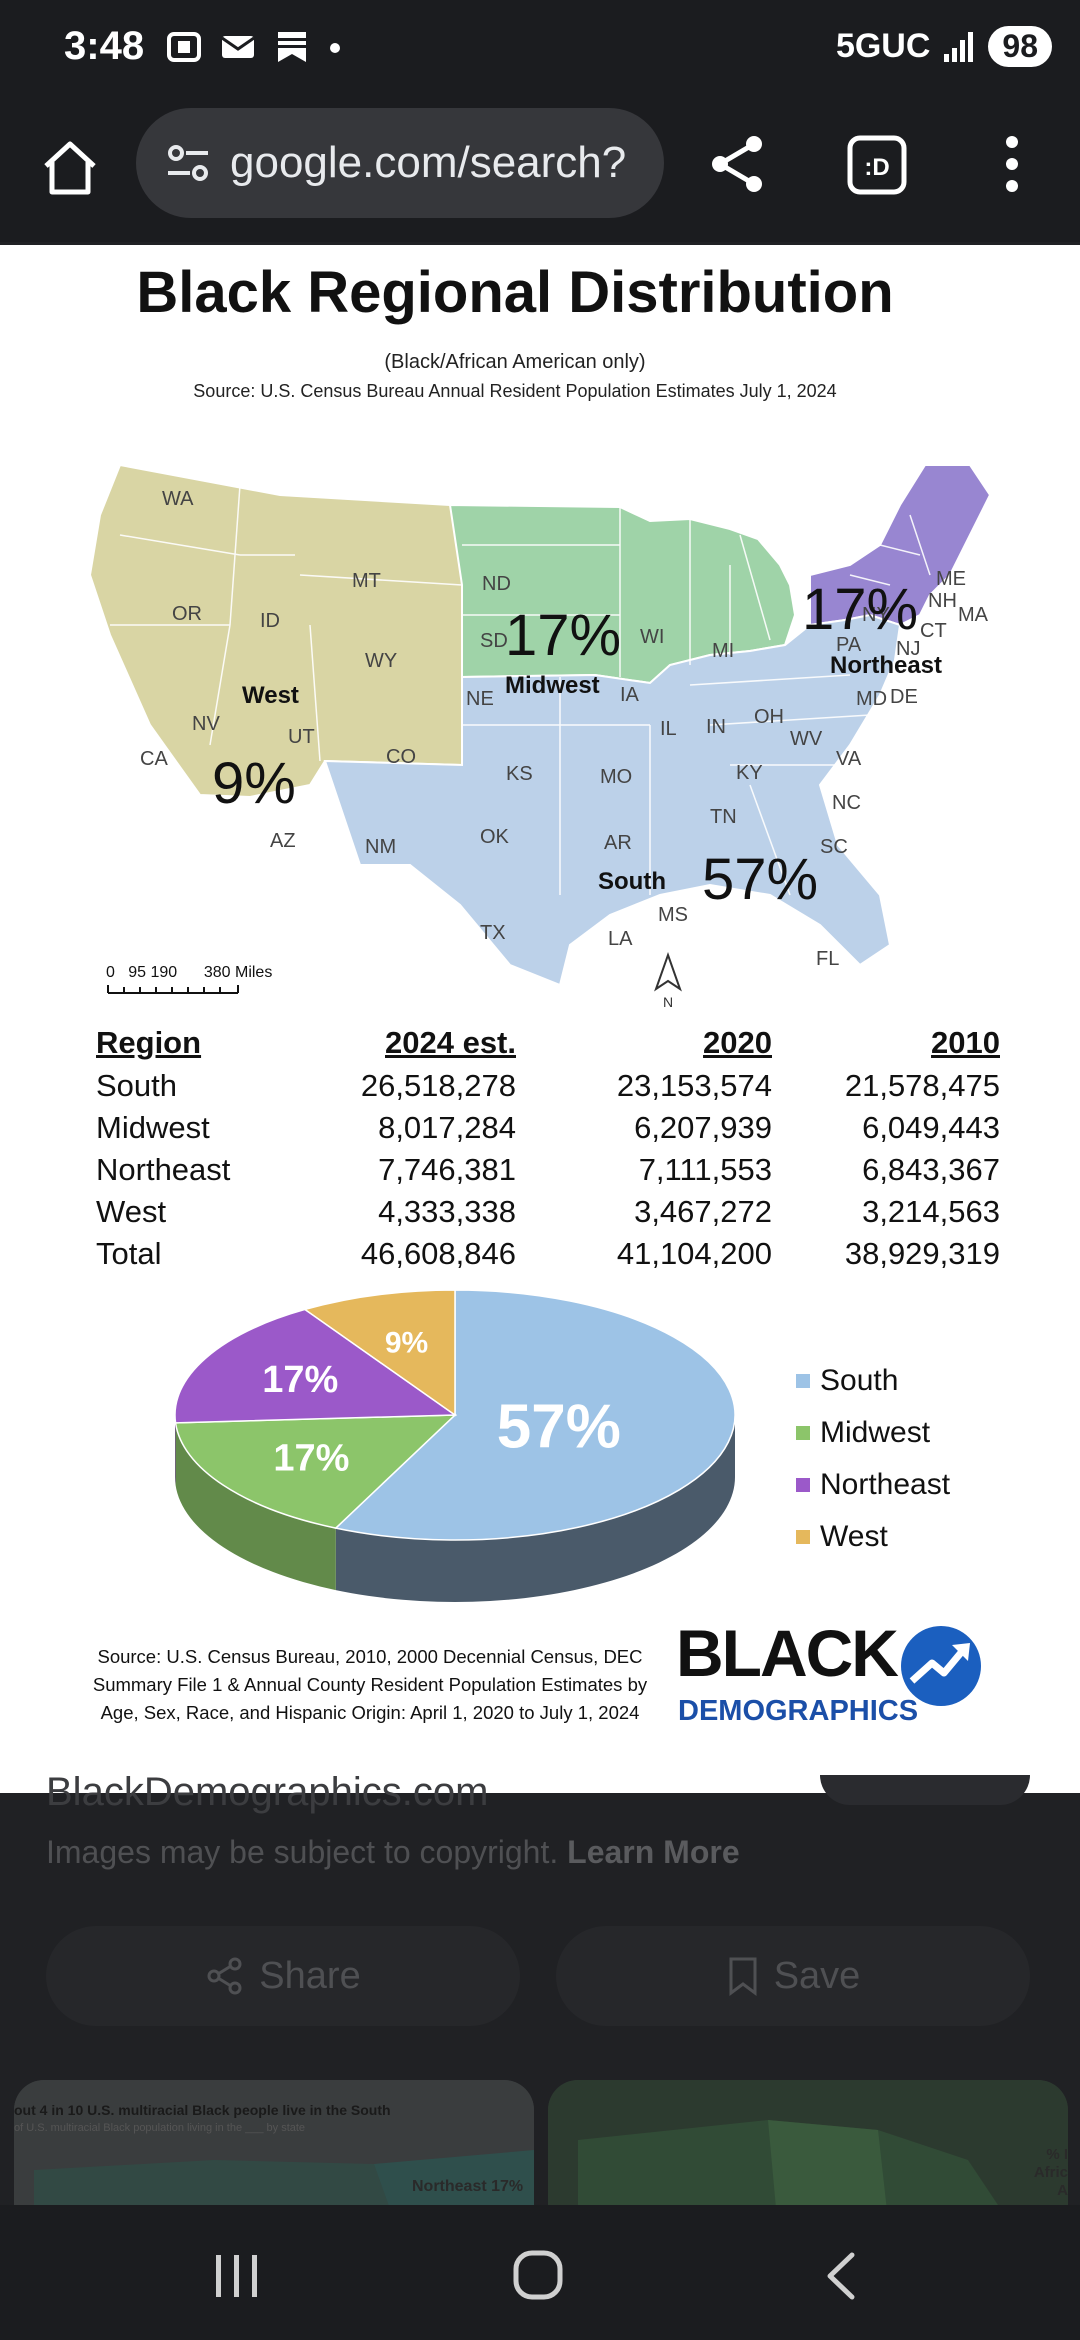 The width and height of the screenshot is (1080, 2340). I want to click on state-label-co: CO, so click(401, 757).